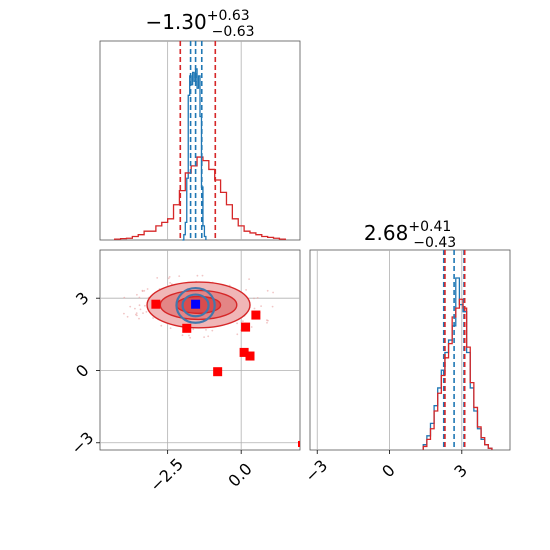 The image size is (550, 550). Describe the element at coordinates (316, 471) in the screenshot. I see `x-tick-label: −3` at that location.